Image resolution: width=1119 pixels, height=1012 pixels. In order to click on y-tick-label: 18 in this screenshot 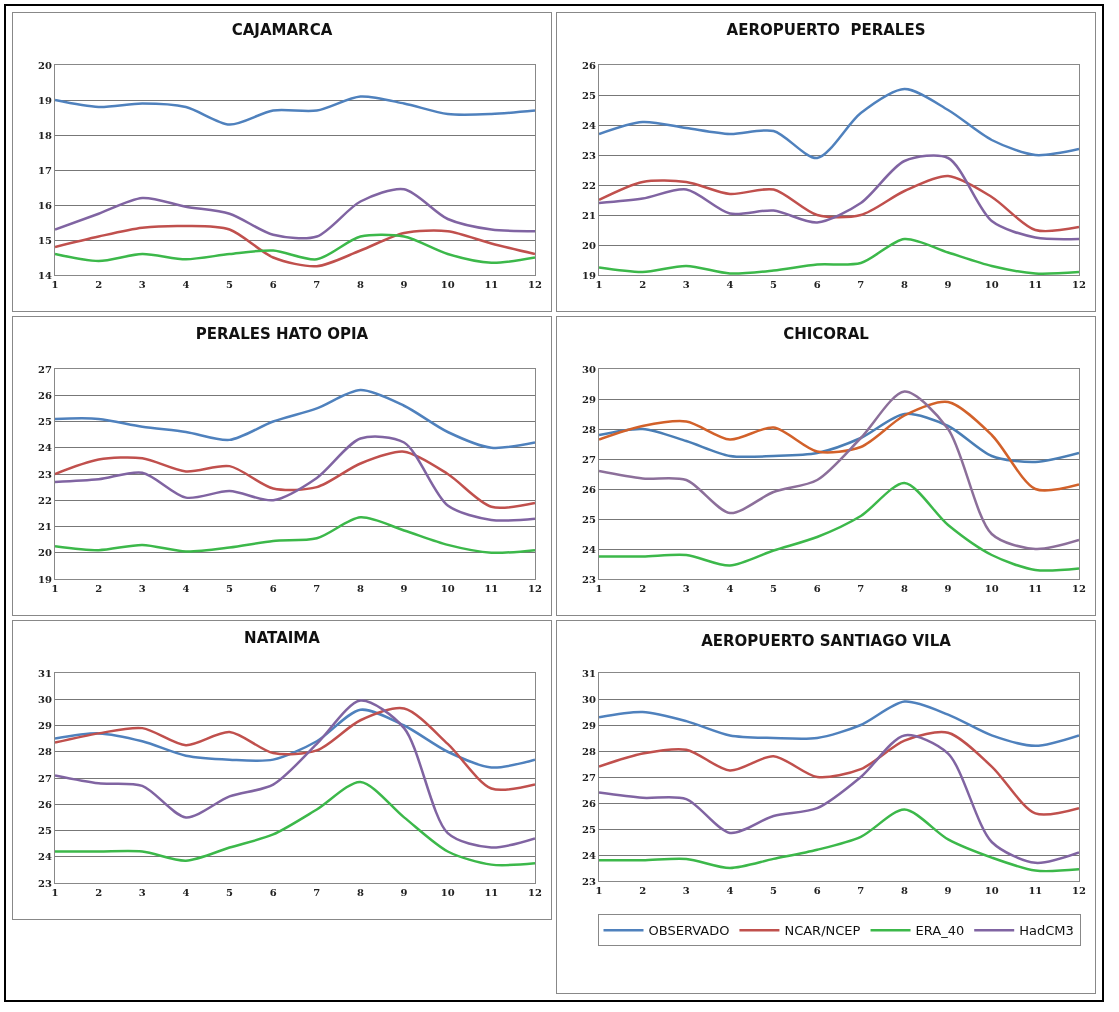, I will do `click(45, 135)`.